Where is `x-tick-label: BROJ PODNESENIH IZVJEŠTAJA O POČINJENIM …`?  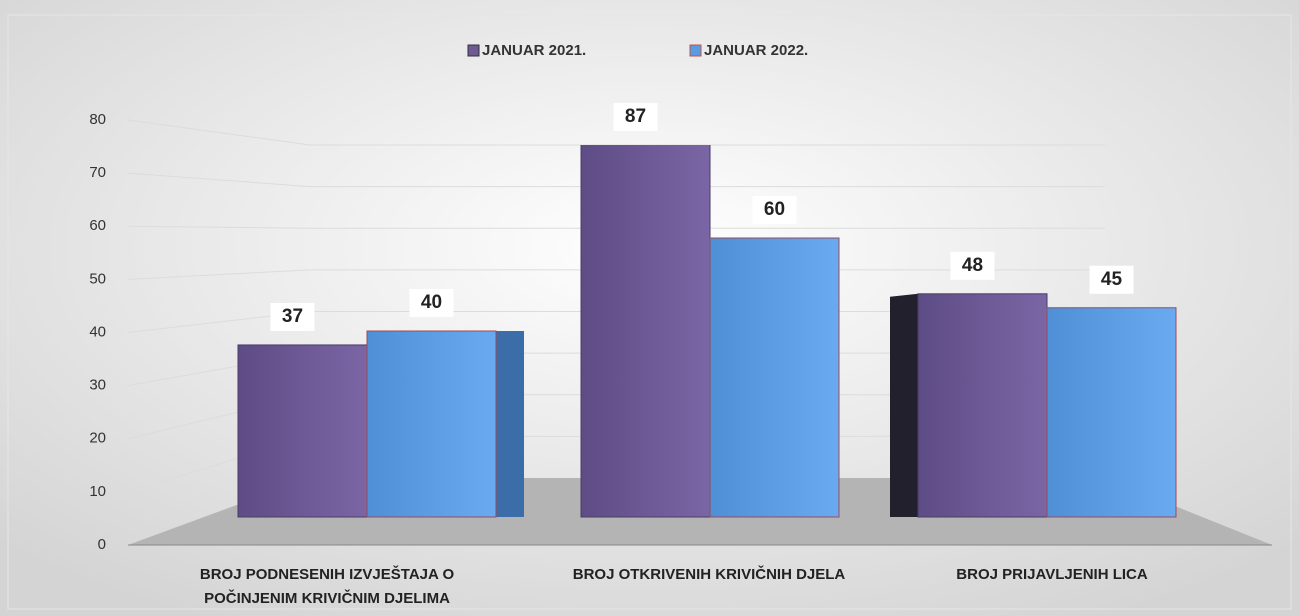 x-tick-label: BROJ PODNESENIH IZVJEŠTAJA O POČINJENIM … is located at coordinates (327, 586).